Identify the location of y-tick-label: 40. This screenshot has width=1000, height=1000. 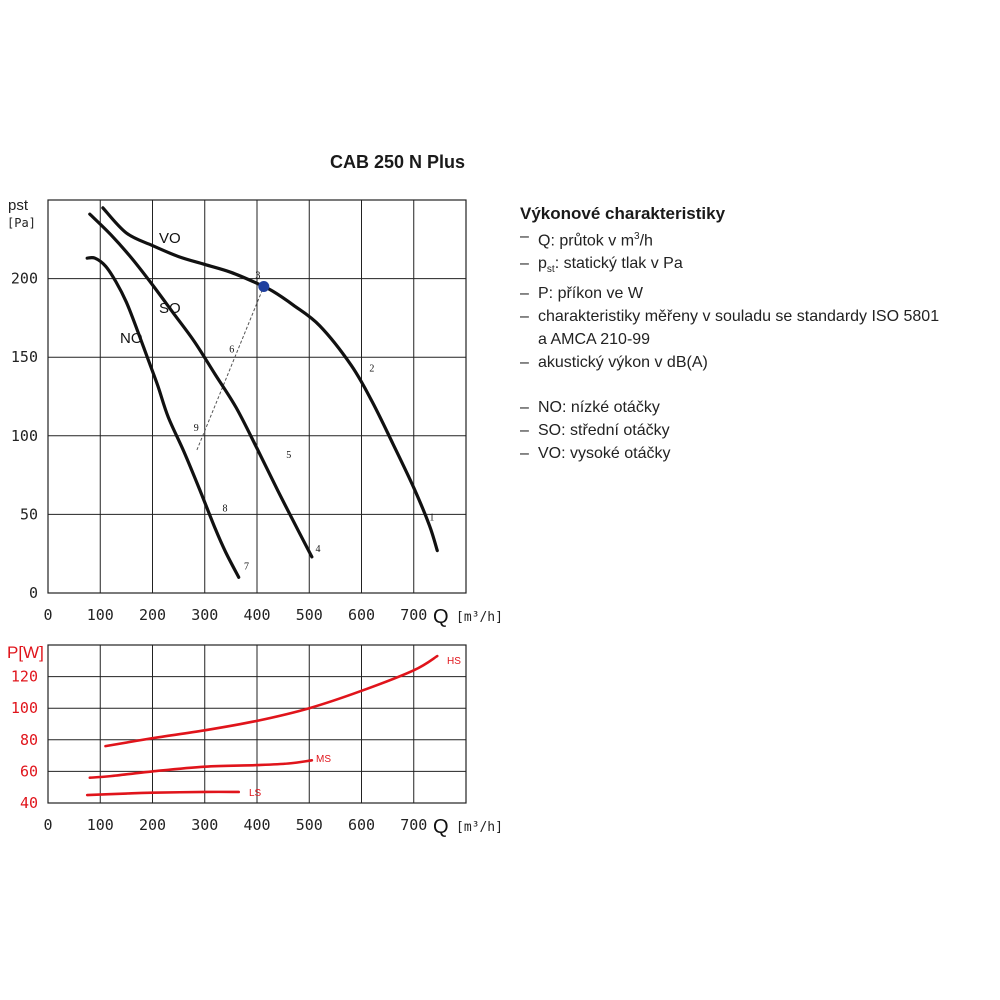
(29, 803).